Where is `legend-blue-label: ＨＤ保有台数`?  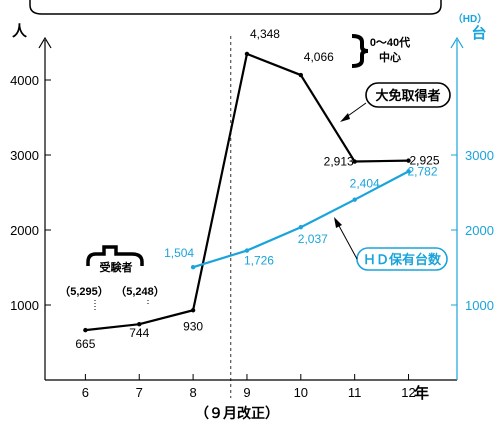
legend-blue-label: ＨＤ保有台数 is located at coordinates (402, 259).